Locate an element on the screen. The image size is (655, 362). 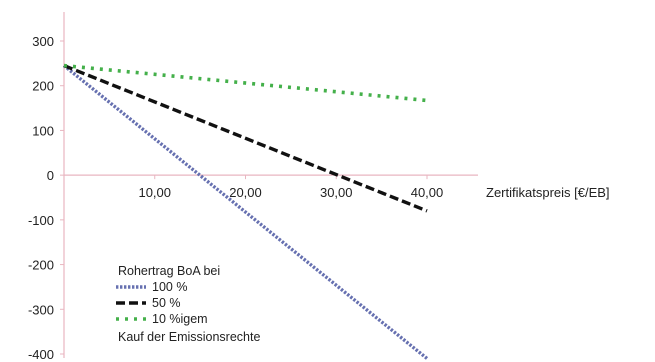
y-tick-label: -400 is located at coordinates (41, 354).